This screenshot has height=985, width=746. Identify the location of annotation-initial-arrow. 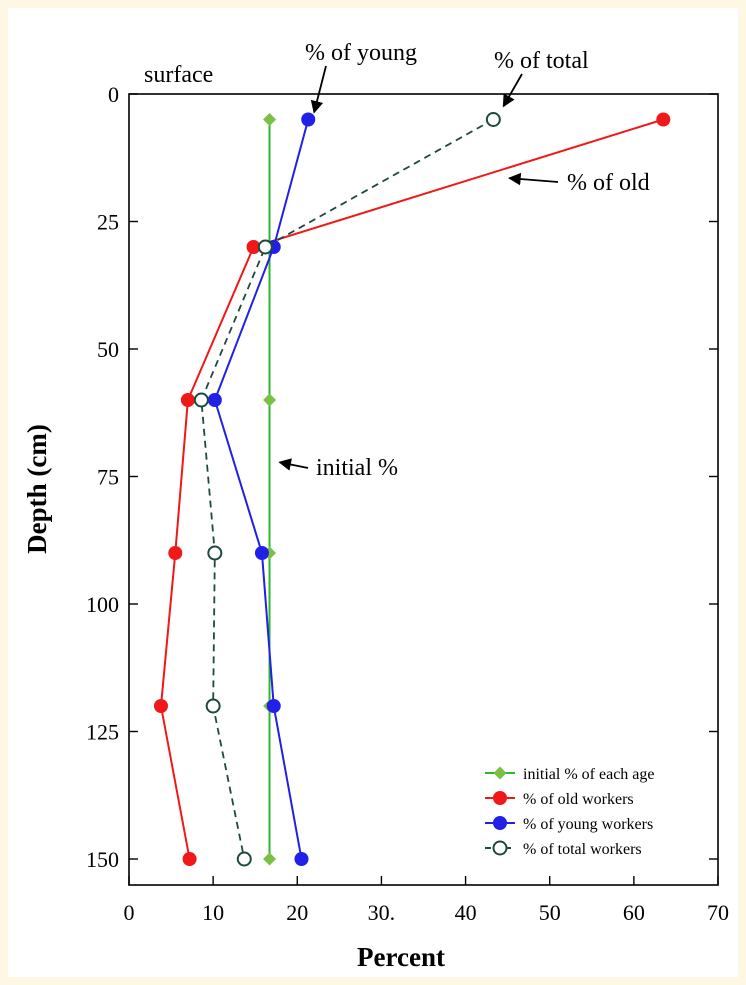
(293, 464).